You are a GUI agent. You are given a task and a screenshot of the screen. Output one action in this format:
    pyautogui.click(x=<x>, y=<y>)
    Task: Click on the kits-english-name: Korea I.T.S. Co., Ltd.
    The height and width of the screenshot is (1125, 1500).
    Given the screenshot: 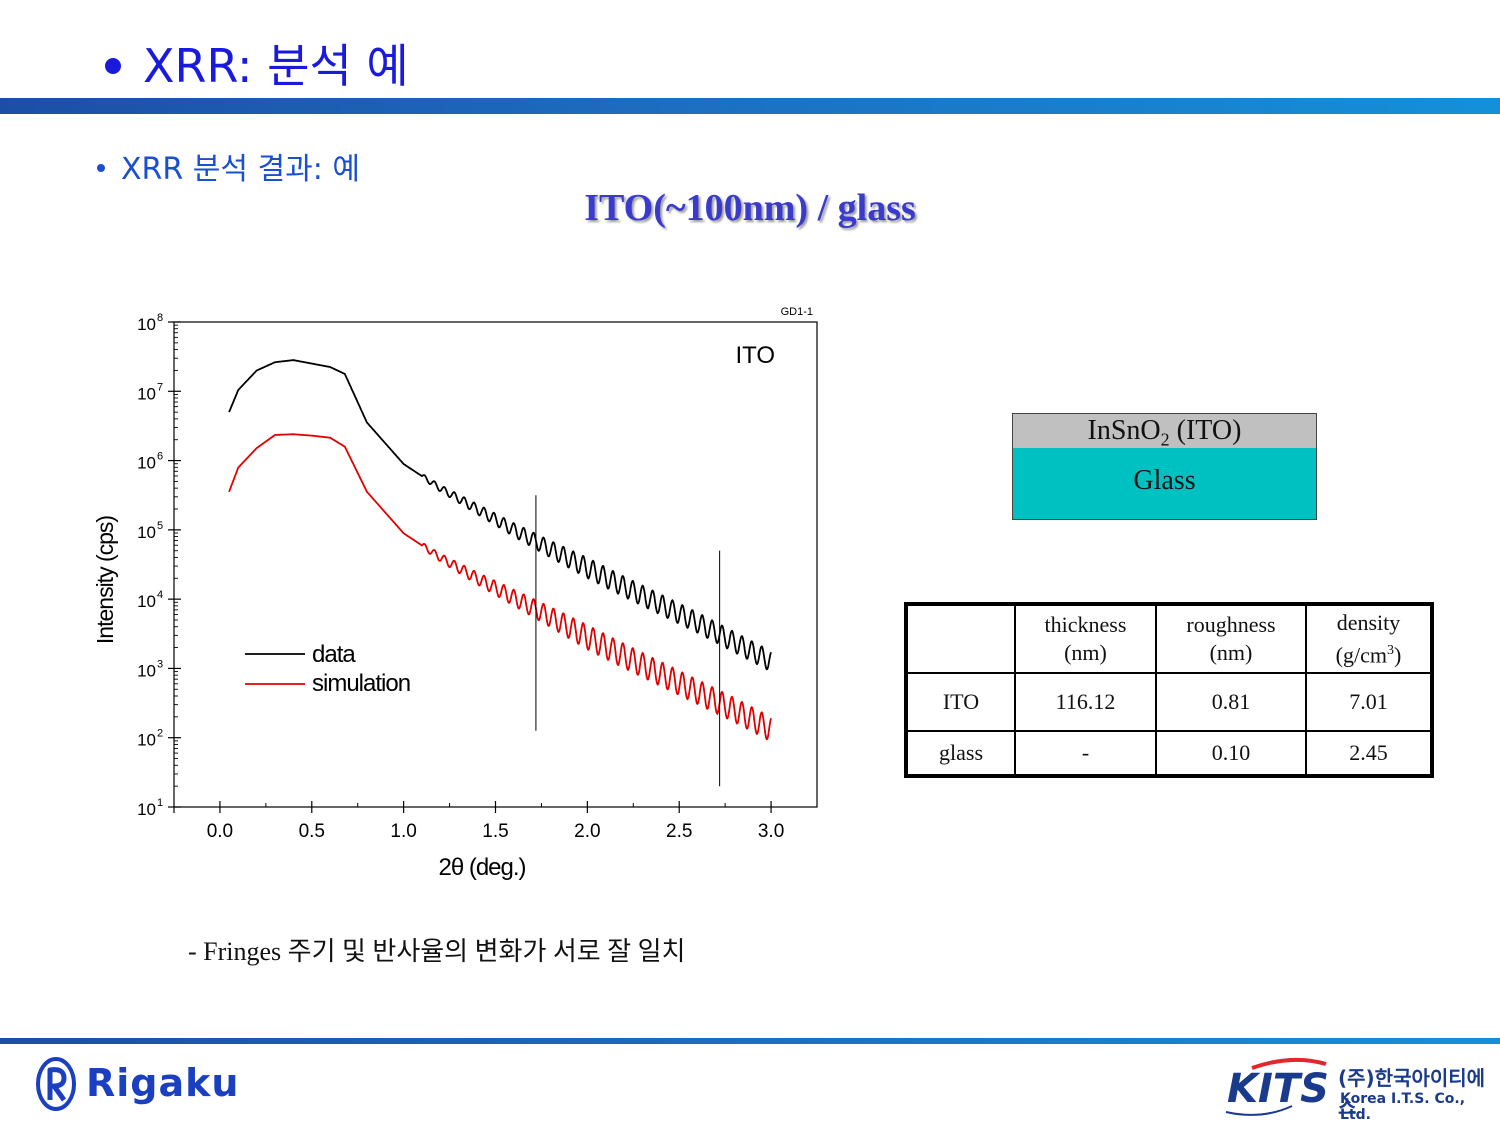 What is the action you would take?
    pyautogui.click(x=1403, y=1107)
    